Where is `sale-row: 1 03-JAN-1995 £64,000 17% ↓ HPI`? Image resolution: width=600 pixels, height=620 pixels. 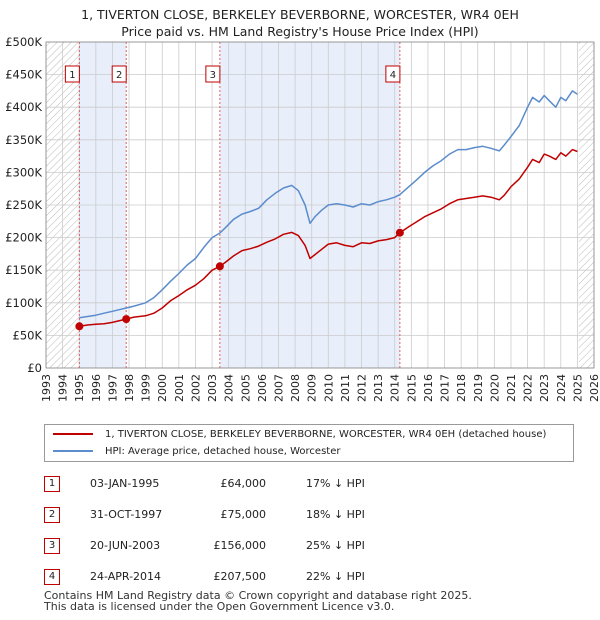 sale-row: 1 03-JAN-1995 £64,000 17% ↓ HPI is located at coordinates (224, 484).